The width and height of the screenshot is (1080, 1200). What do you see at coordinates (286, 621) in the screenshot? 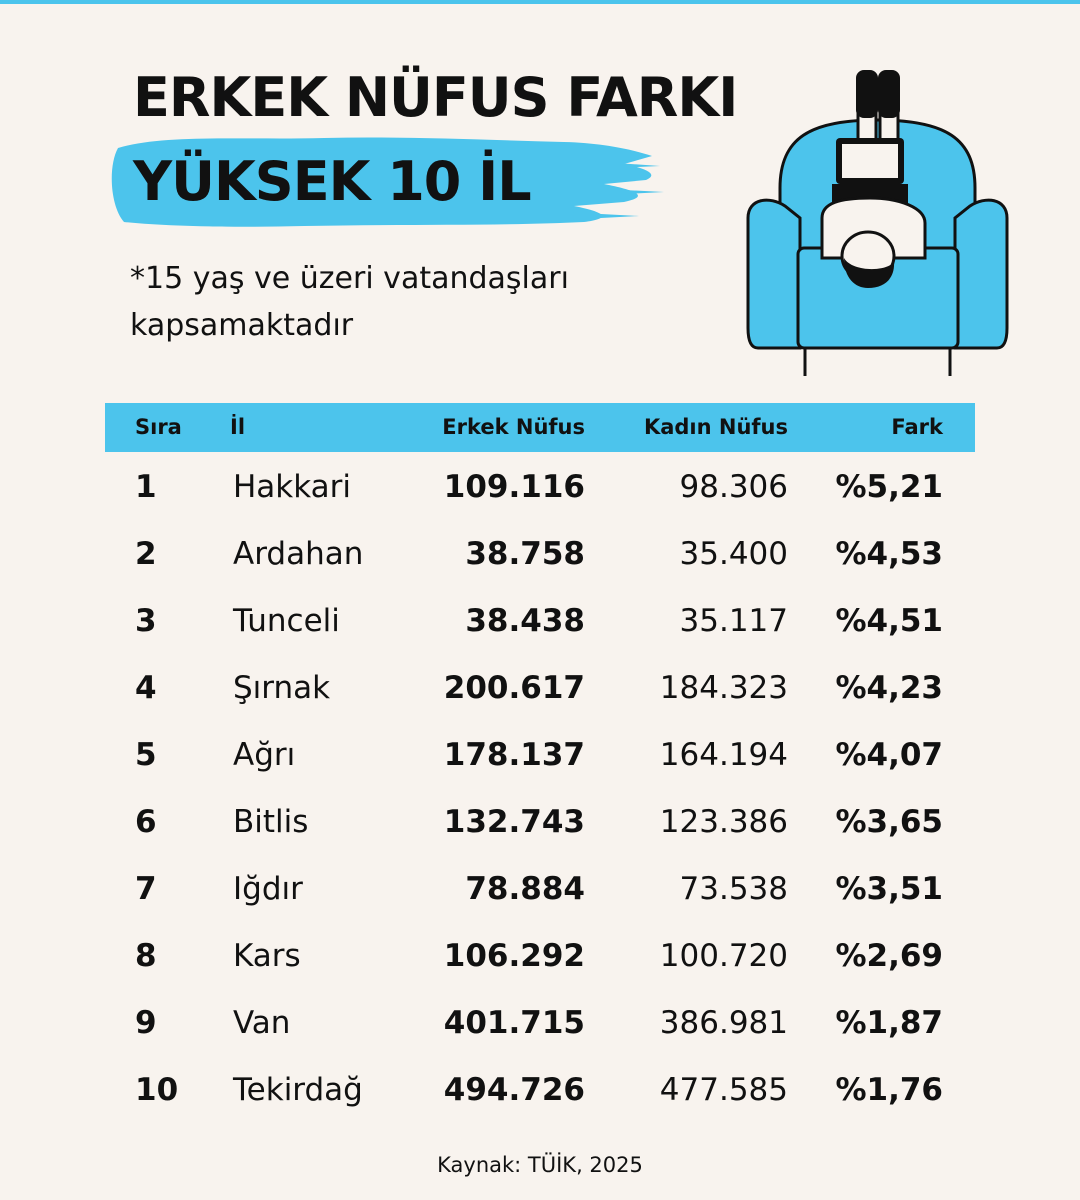
I see `city-cell: Tunceli` at bounding box center [286, 621].